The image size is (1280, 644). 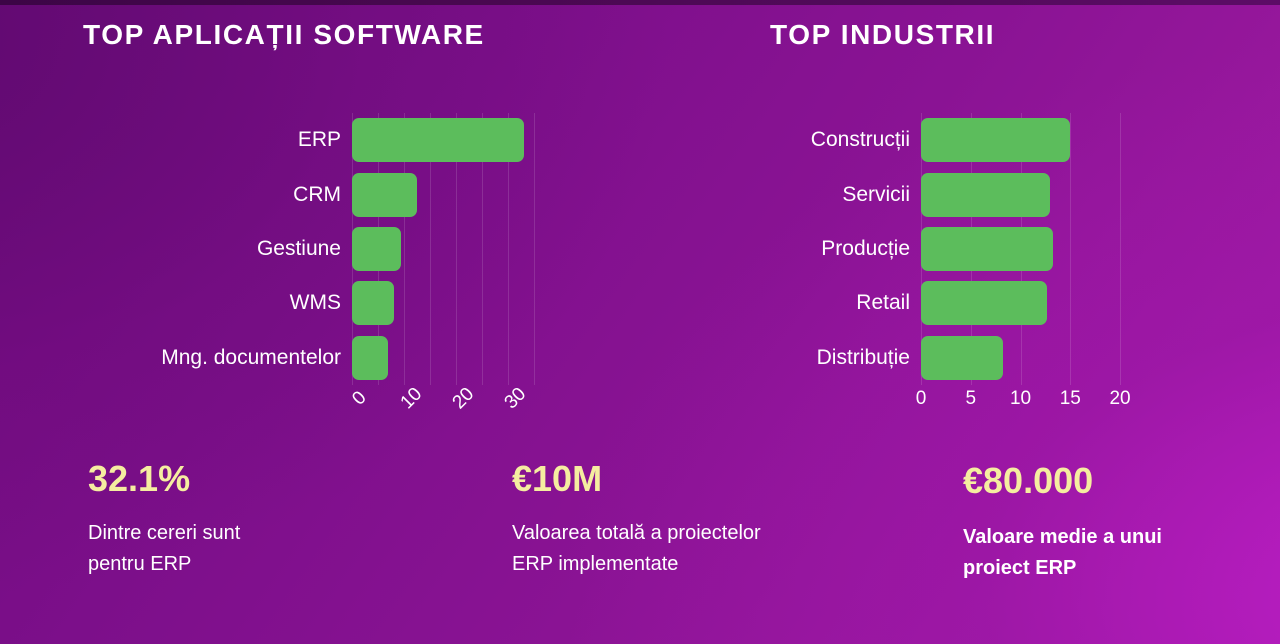 I want to click on bar-row: CRM, so click(x=413, y=194).